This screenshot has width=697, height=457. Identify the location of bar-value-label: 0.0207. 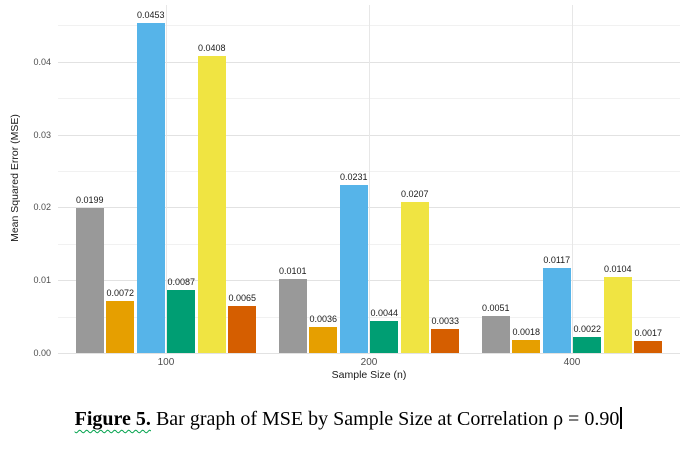
(414, 194).